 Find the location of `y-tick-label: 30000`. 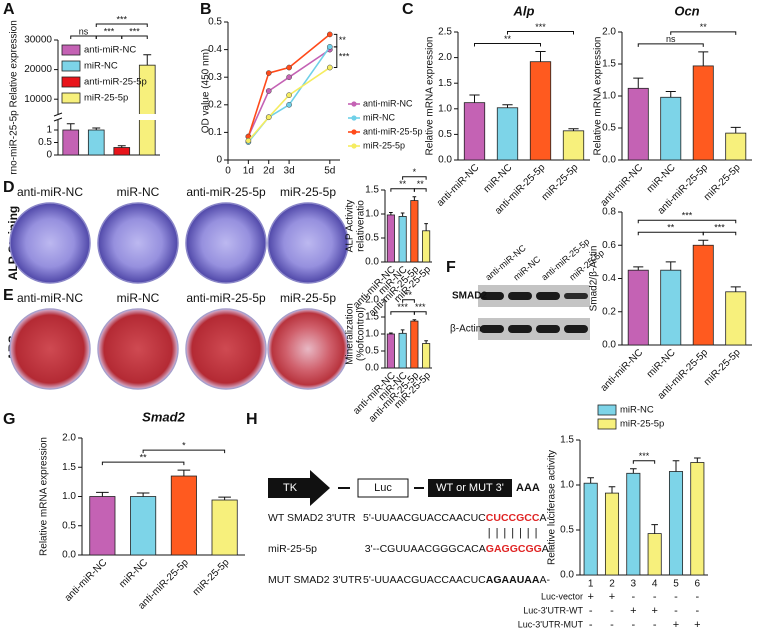

y-tick-label: 30000 is located at coordinates (38, 40).